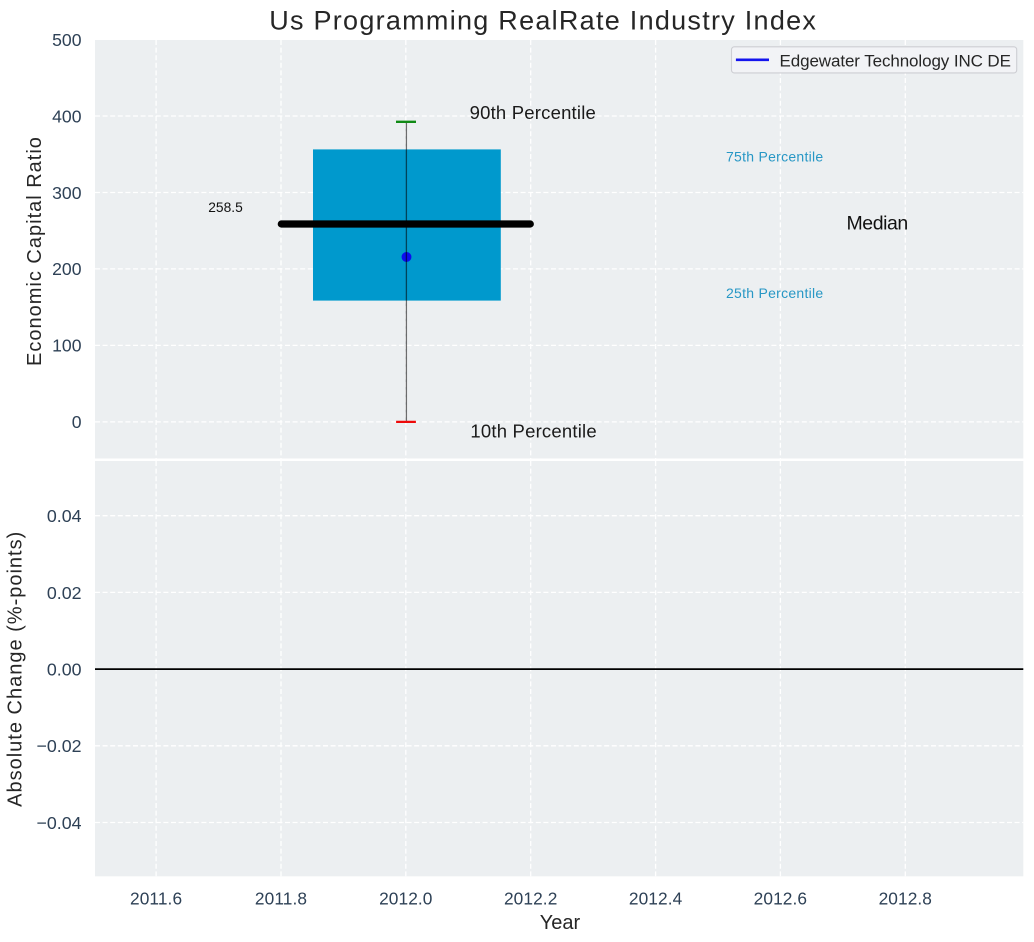 Image resolution: width=1034 pixels, height=942 pixels. What do you see at coordinates (225, 207) in the screenshot?
I see `svg-text: 258.5` at bounding box center [225, 207].